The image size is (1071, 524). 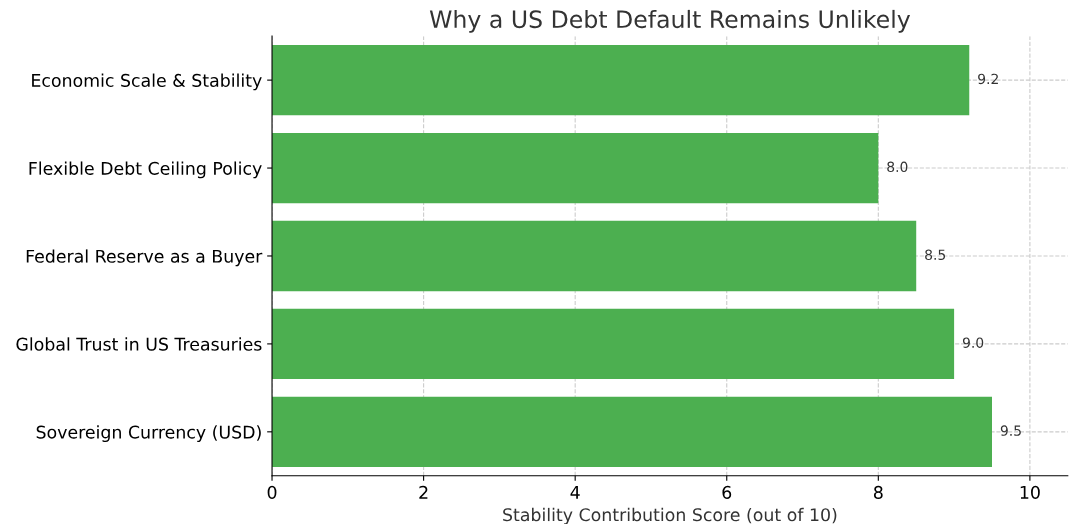 What do you see at coordinates (1030, 492) in the screenshot?
I see `x-tick-label: 10` at bounding box center [1030, 492].